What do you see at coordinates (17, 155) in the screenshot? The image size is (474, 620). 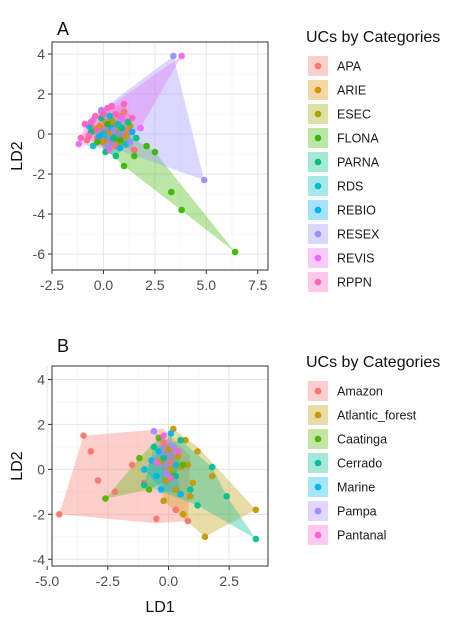 I see `y-axis-title: LD2` at bounding box center [17, 155].